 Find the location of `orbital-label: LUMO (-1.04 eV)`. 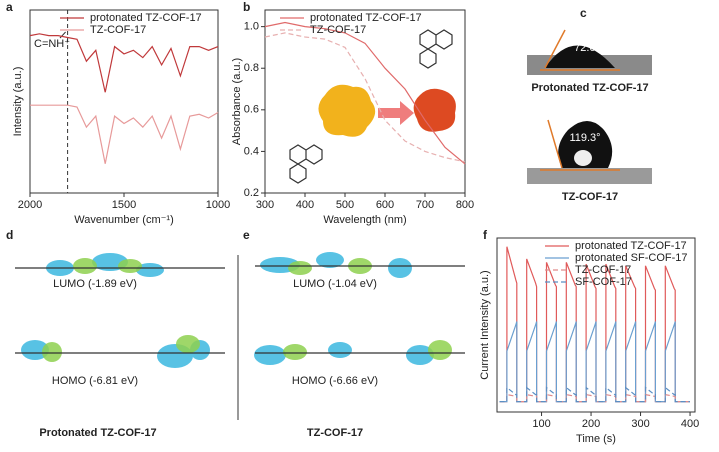

orbital-label: LUMO (-1.04 eV) is located at coordinates (335, 284).